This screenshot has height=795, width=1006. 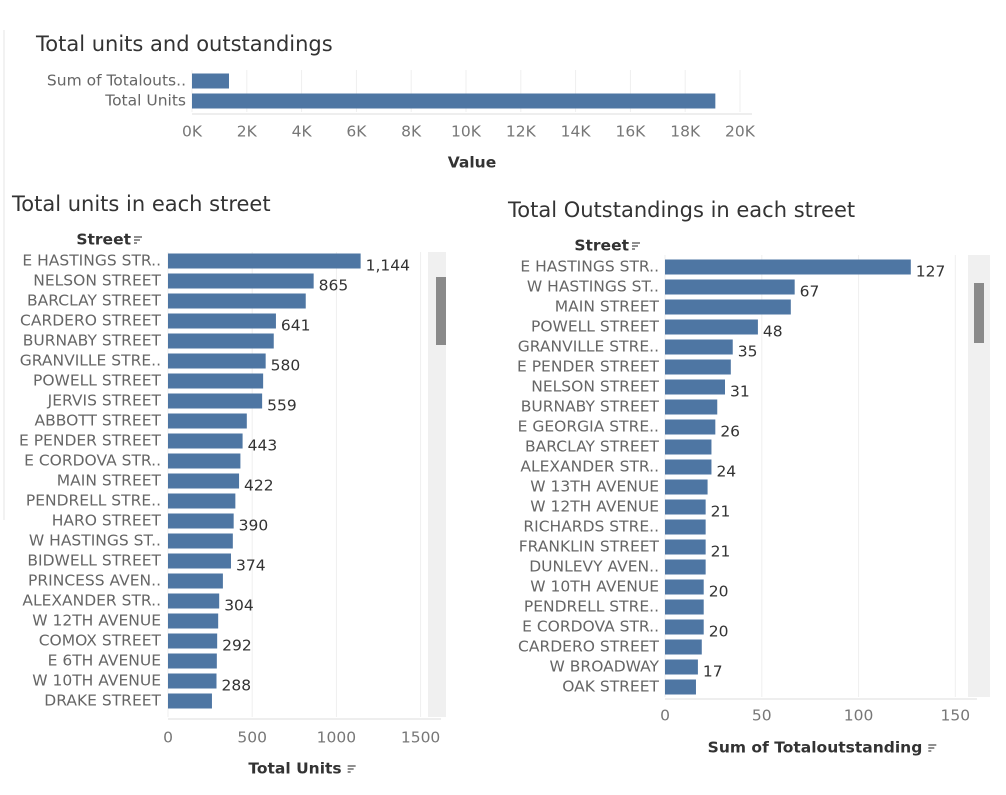 I want to click on data-label: 865, so click(x=334, y=286).